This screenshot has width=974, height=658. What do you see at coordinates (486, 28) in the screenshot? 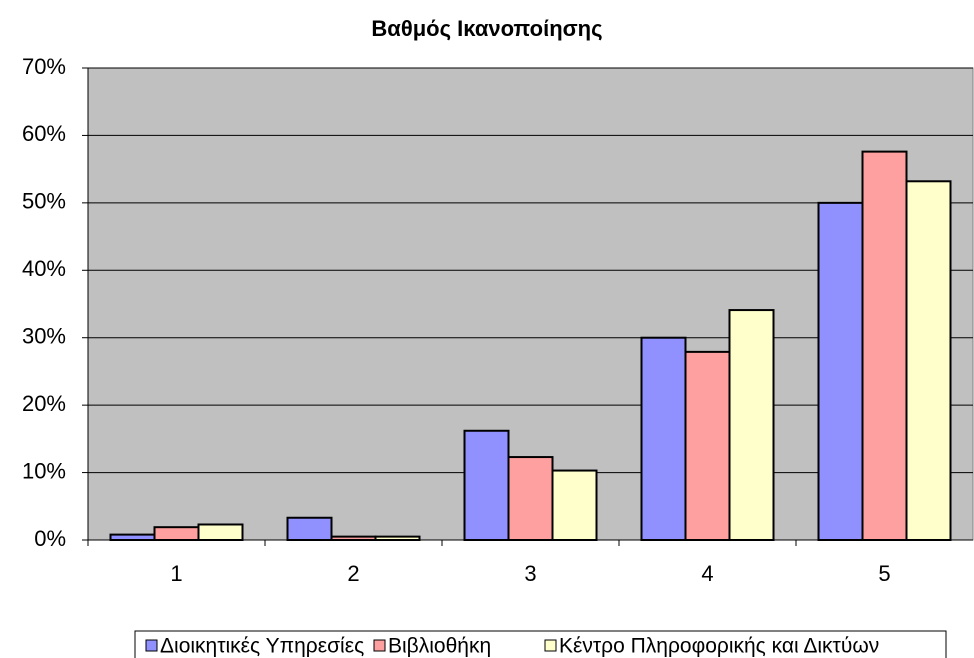
I see `chart-title: Βαθμός Ικανοποίησης` at bounding box center [486, 28].